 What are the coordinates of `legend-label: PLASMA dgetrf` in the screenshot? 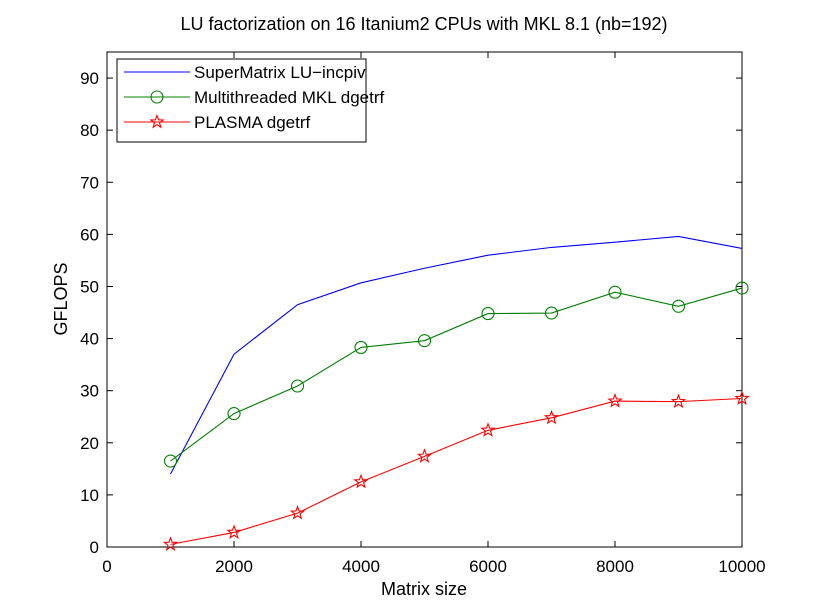 It's located at (252, 122).